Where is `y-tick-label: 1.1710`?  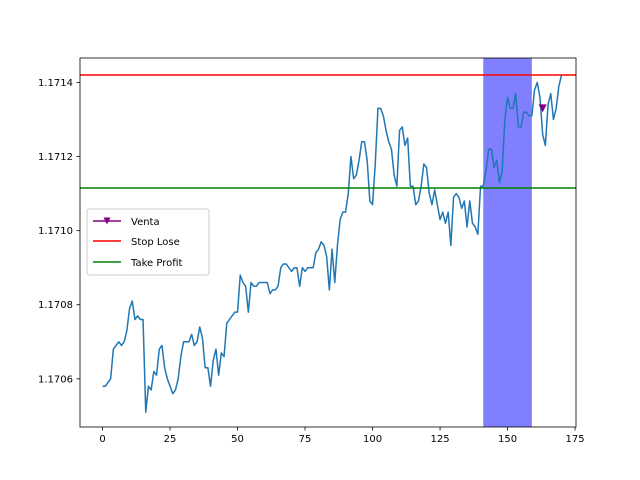
y-tick-label: 1.1710 is located at coordinates (55, 231).